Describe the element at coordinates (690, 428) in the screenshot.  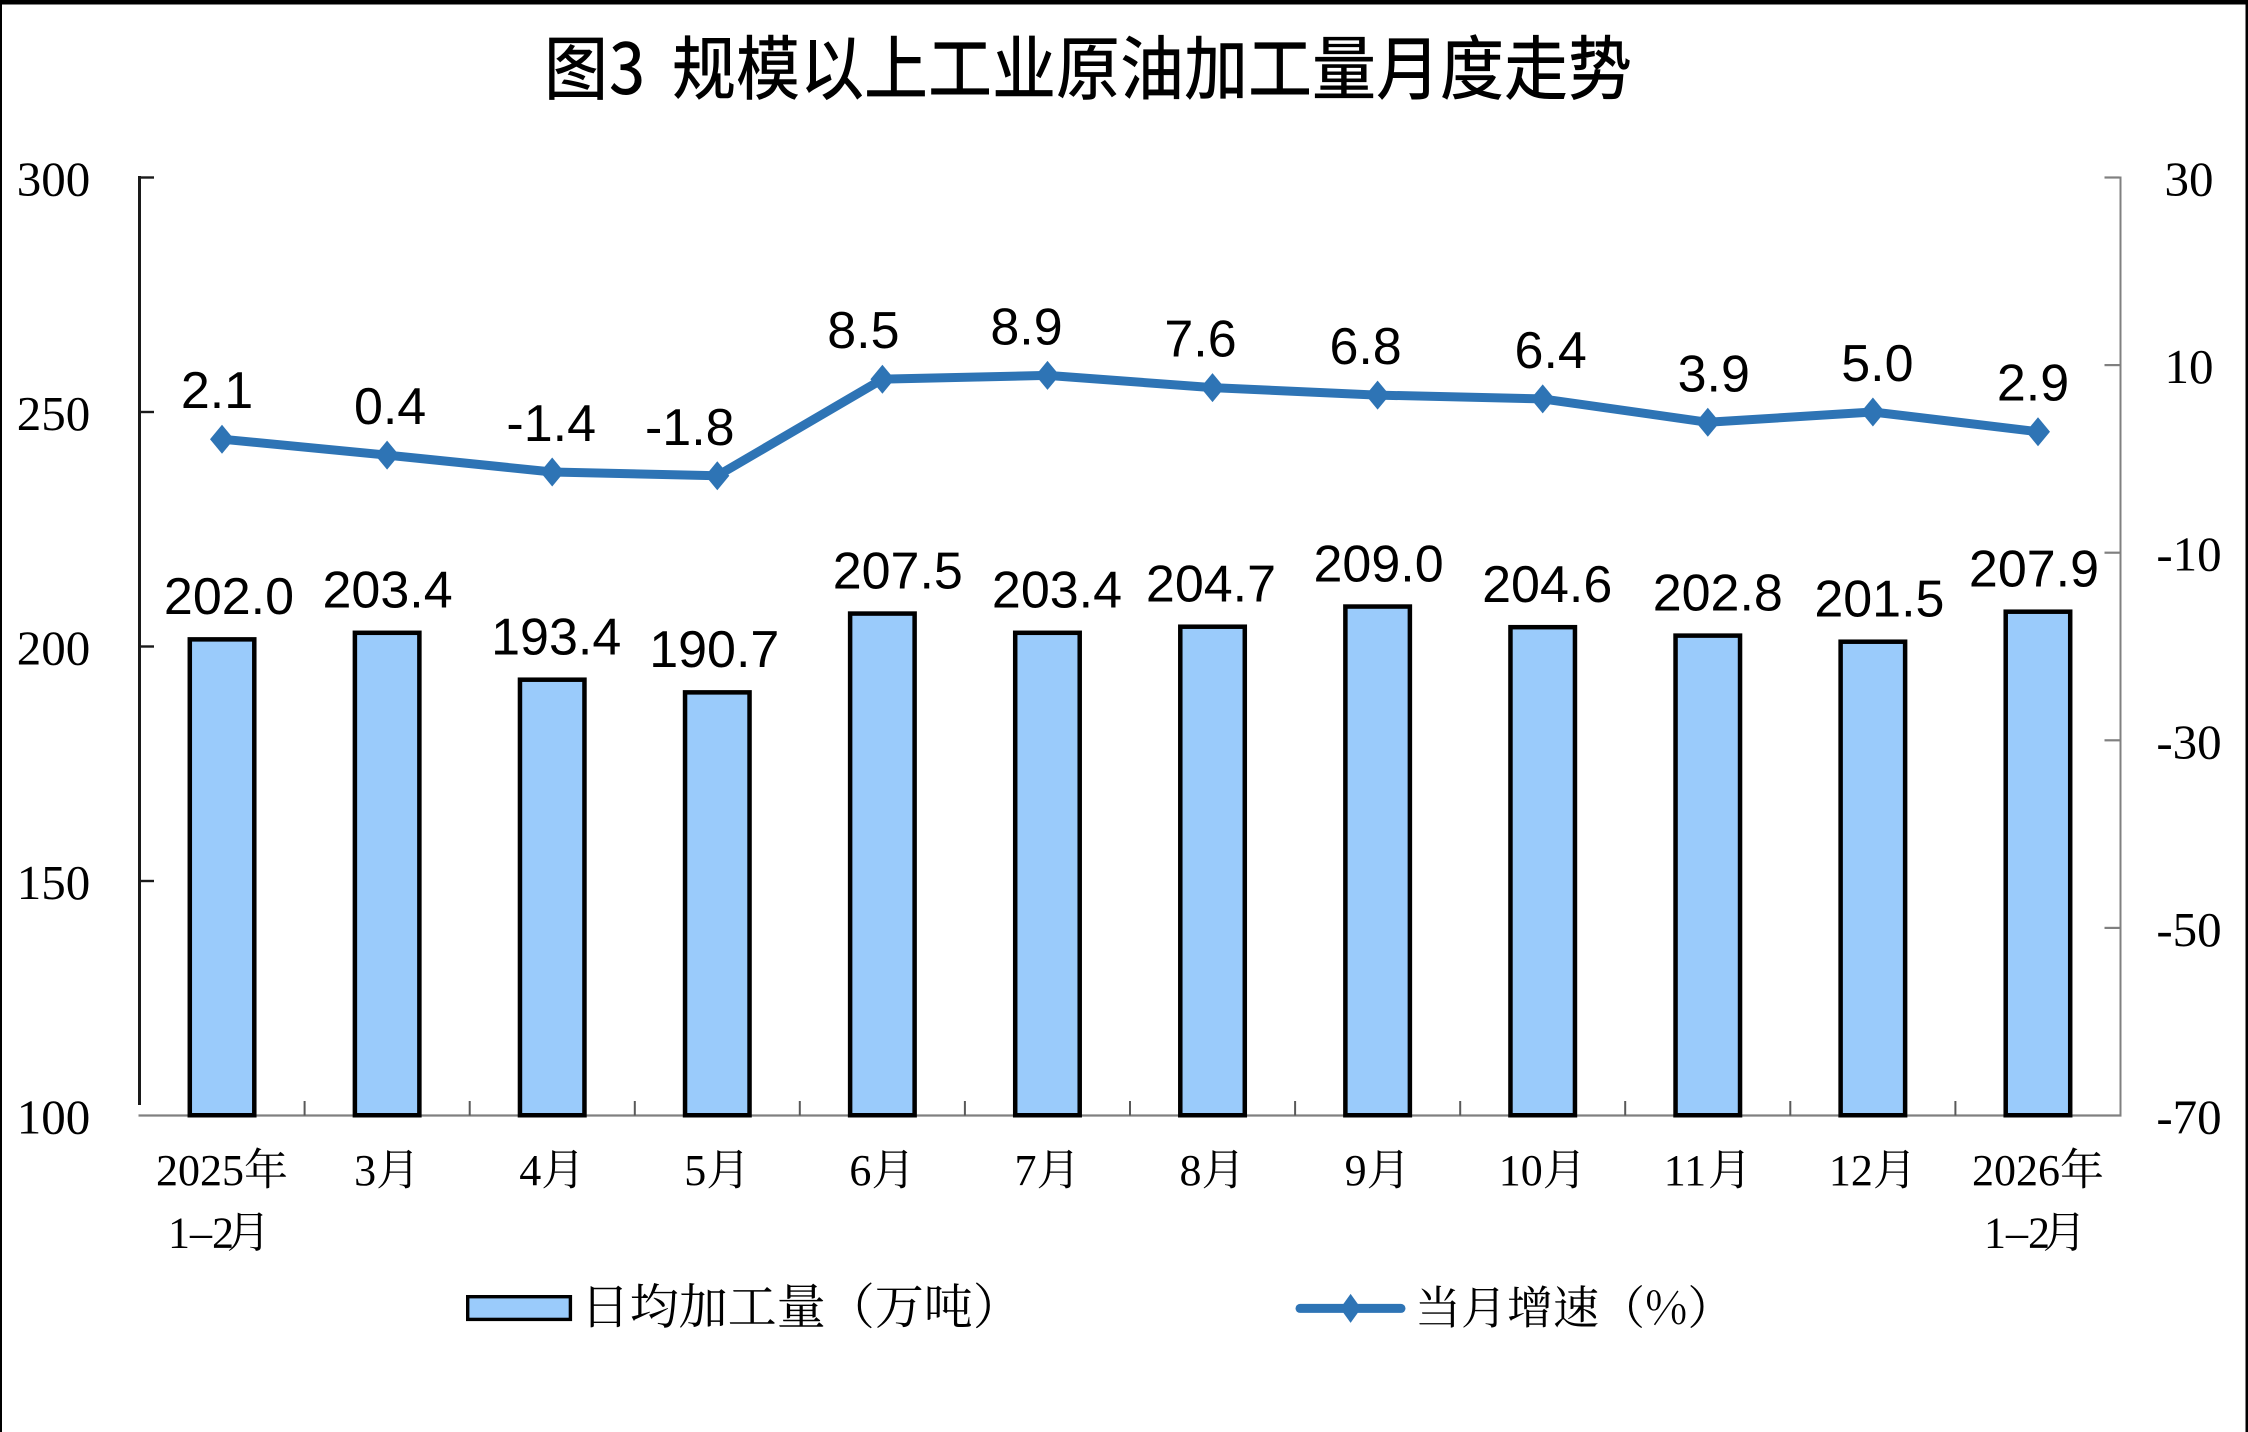
I see `svg-text: -1.8` at that location.